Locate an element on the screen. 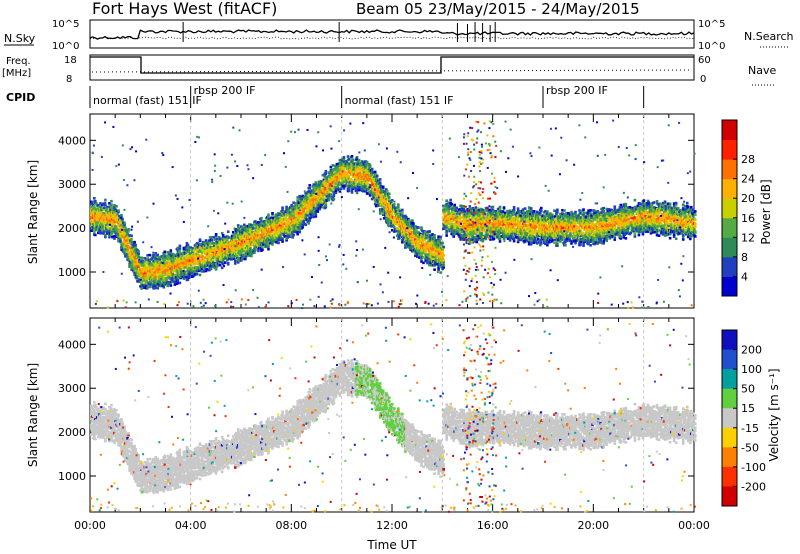 The image size is (800, 554). freq-label-line2: [MHz] is located at coordinates (16, 73).